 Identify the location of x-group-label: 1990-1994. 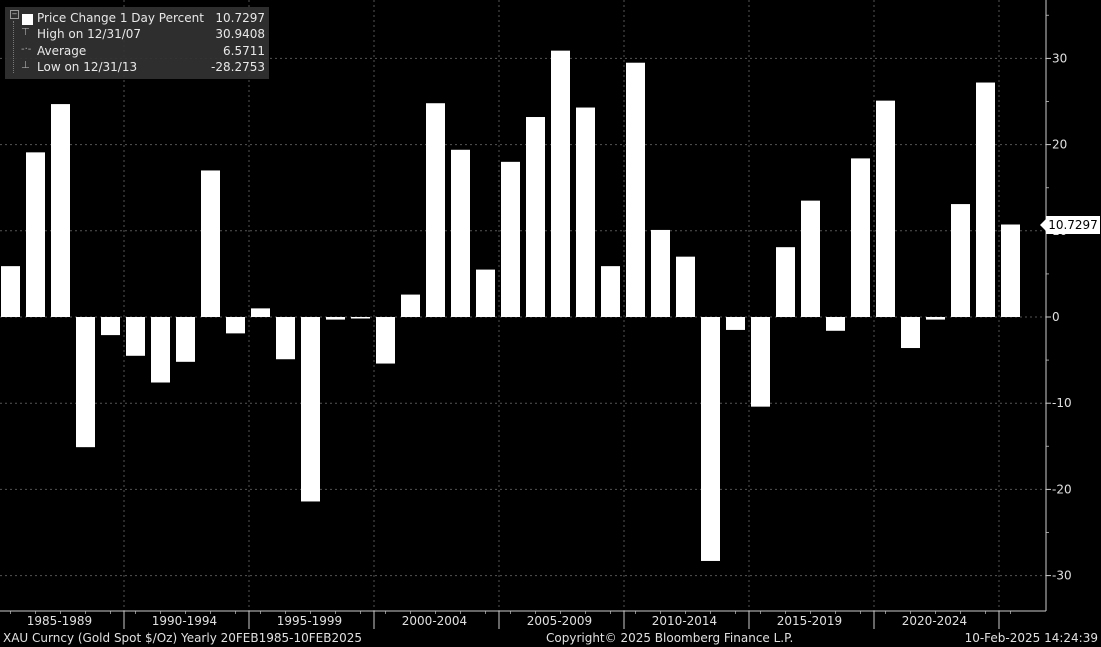
(184, 621).